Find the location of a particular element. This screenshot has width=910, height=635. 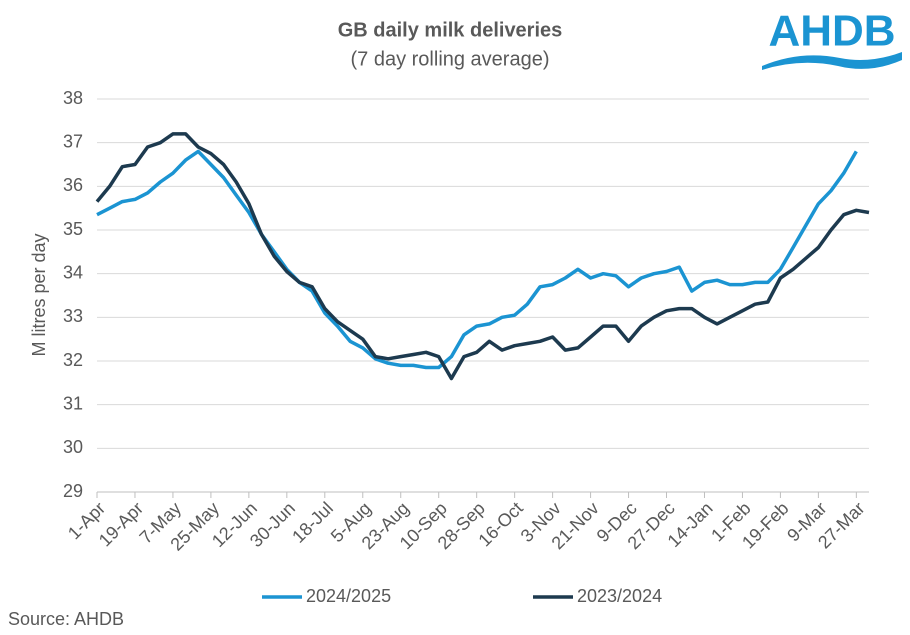

logo: AHDB is located at coordinates (832, 38).